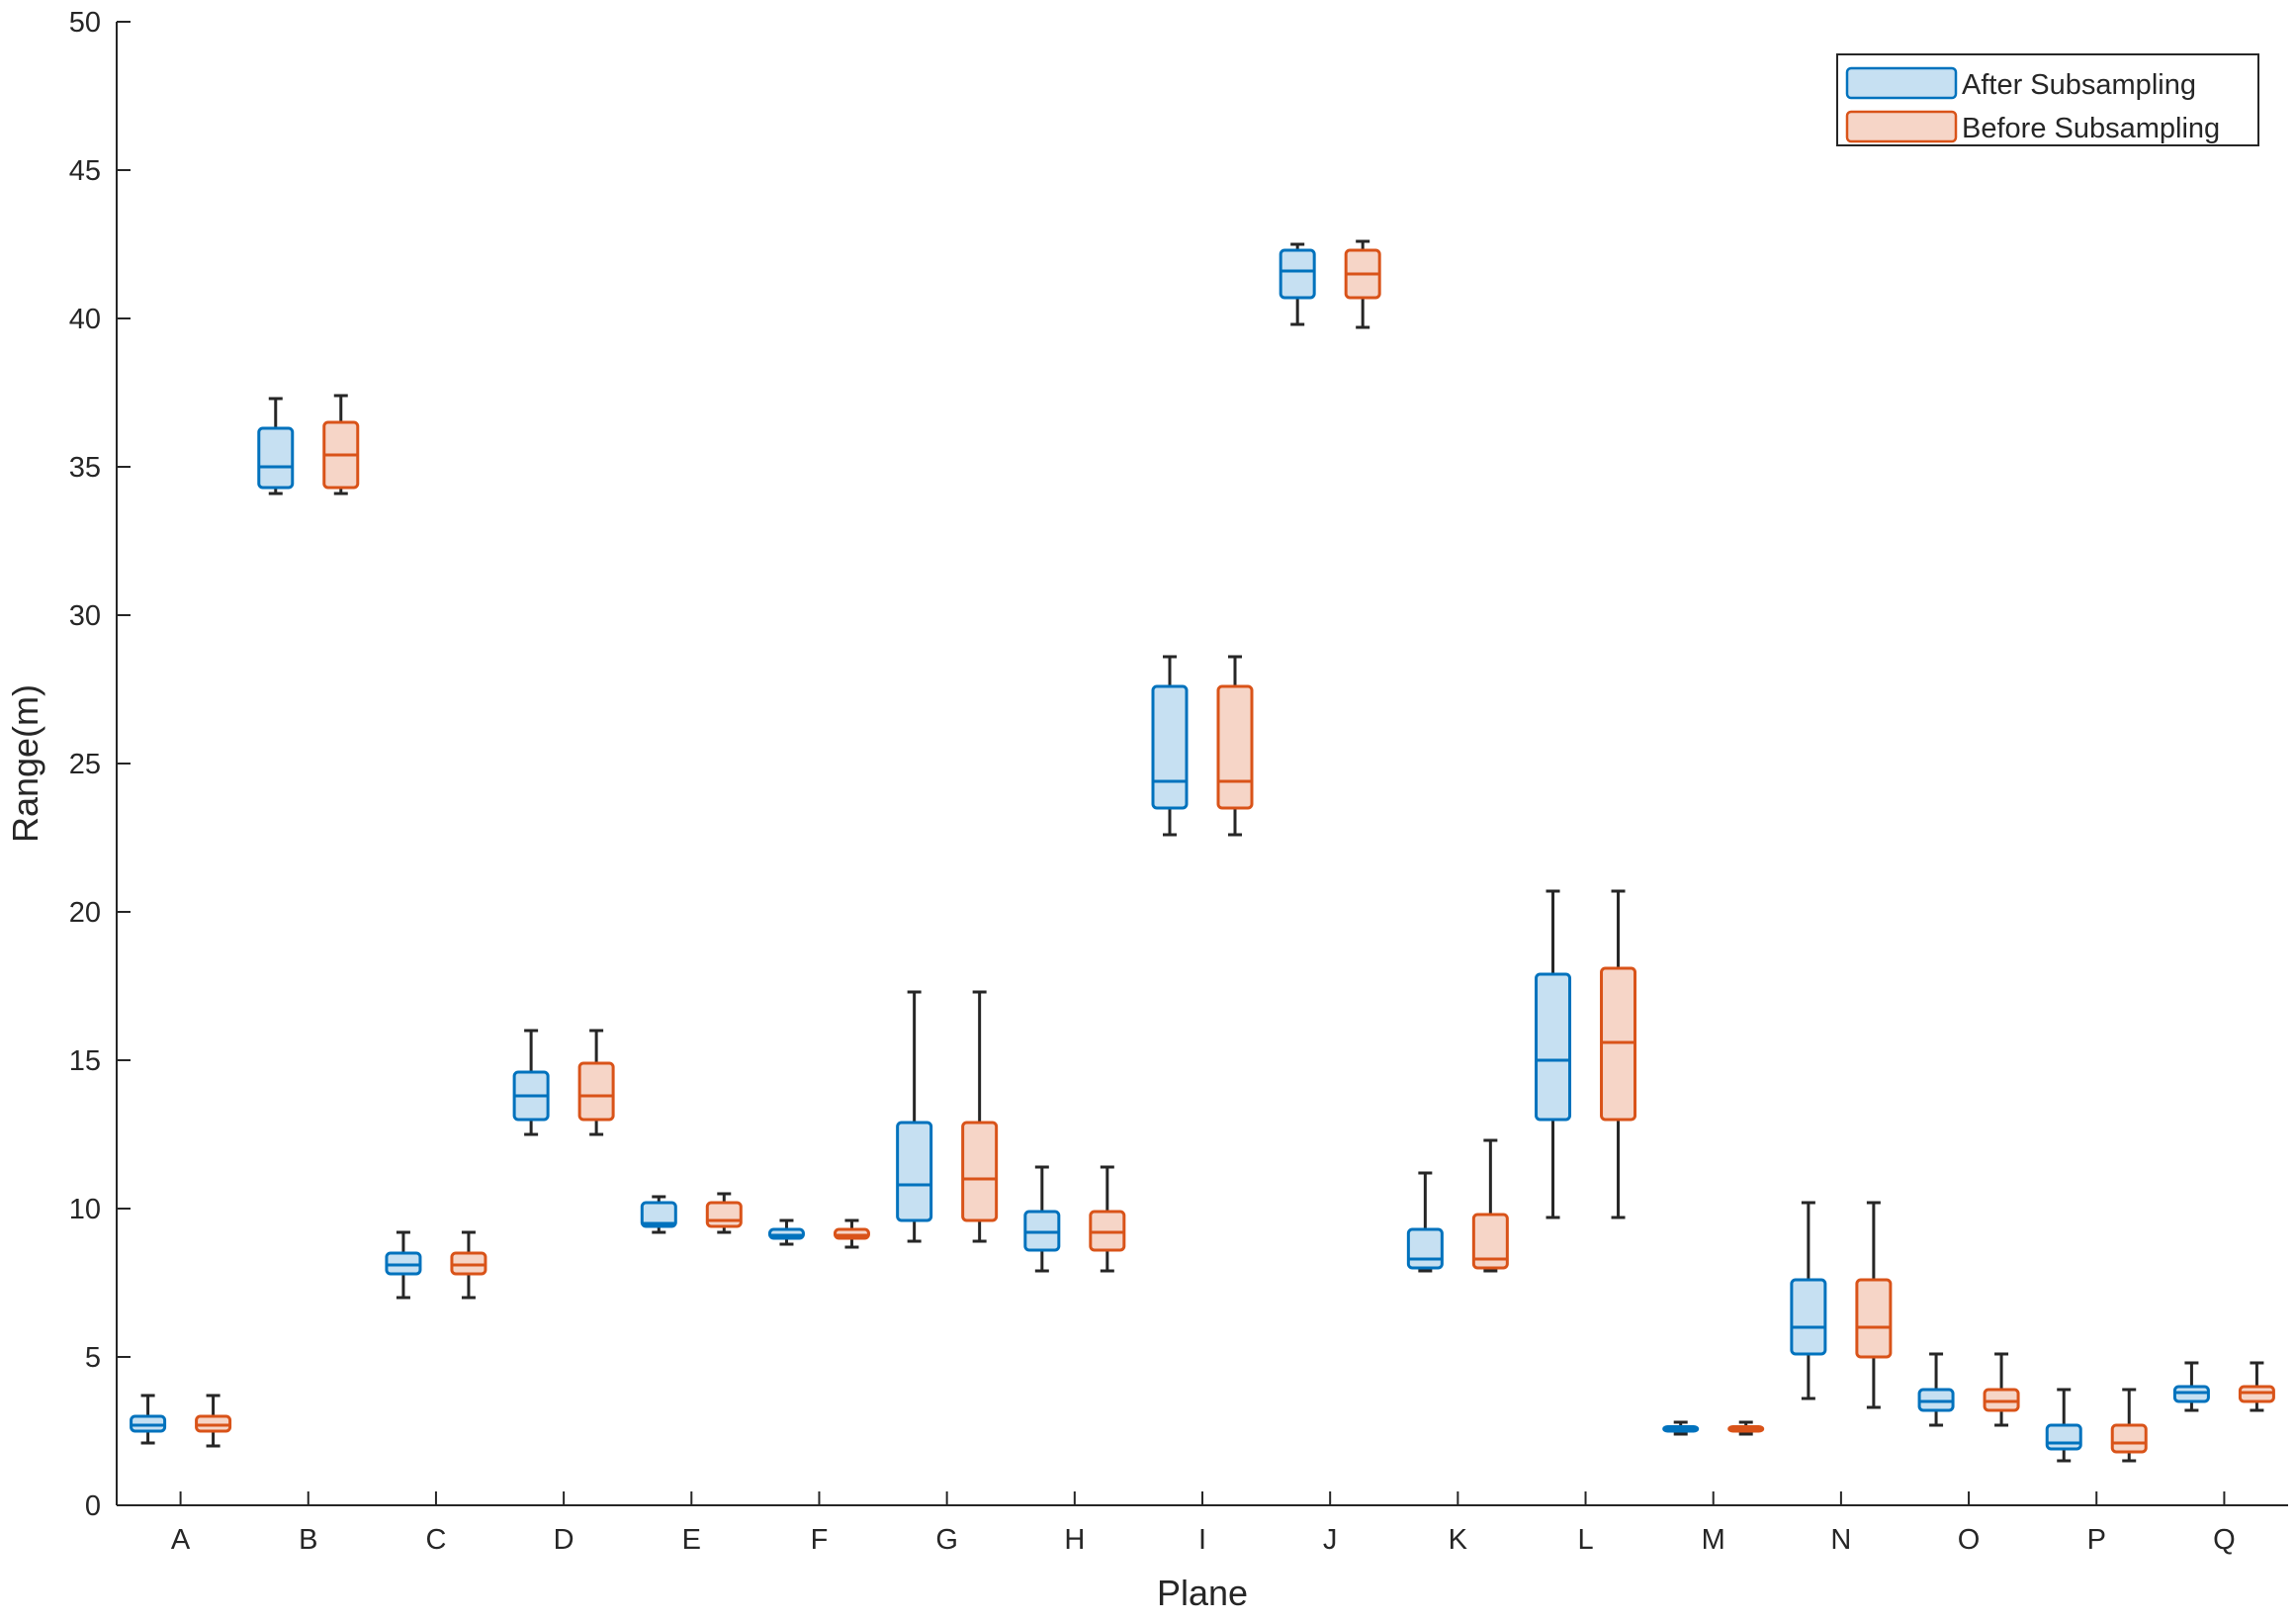  I want to click on x-tick-label: M, so click(1713, 1540).